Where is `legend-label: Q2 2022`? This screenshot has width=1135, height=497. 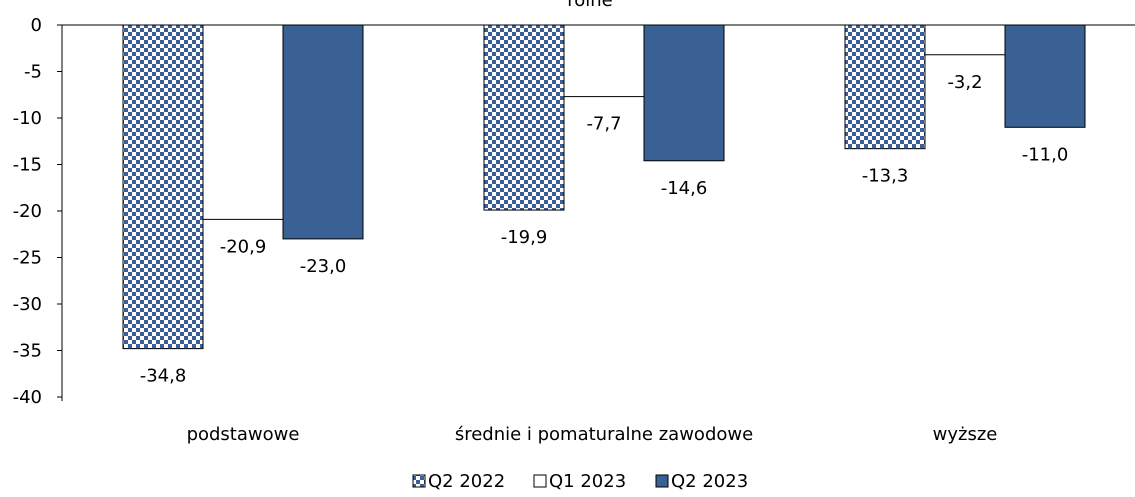
legend-label: Q2 2022 is located at coordinates (466, 481).